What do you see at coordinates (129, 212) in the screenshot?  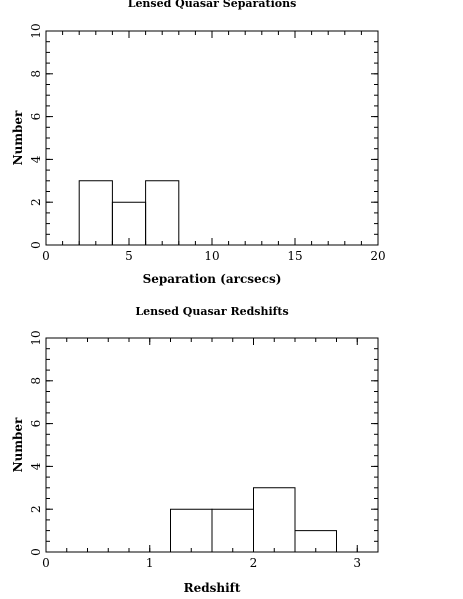 I see `separations-histogram` at bounding box center [129, 212].